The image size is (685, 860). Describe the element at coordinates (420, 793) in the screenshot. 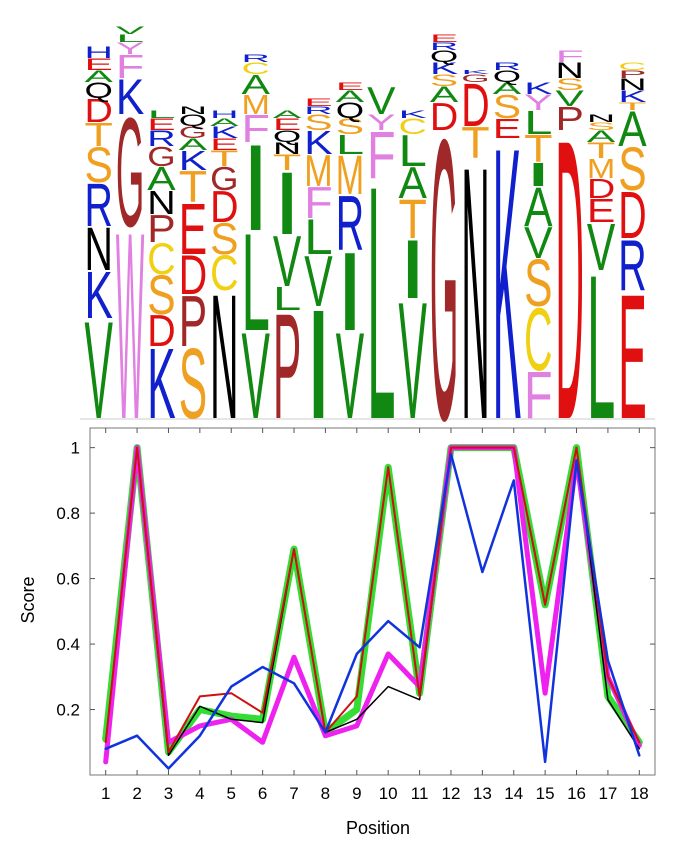

I see `x-tick-label: 11` at that location.